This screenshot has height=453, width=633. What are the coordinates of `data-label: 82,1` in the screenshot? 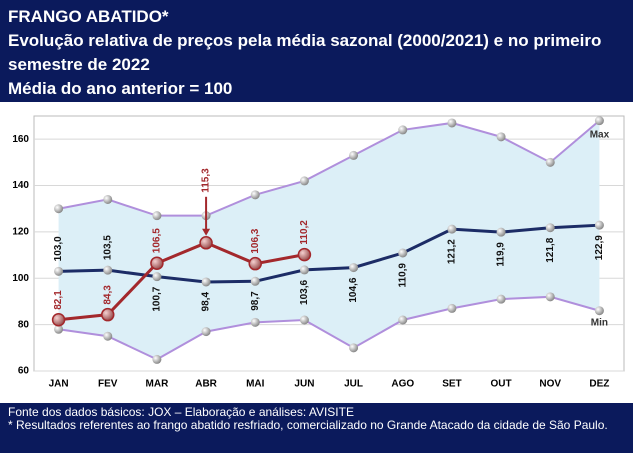 It's located at (58, 300).